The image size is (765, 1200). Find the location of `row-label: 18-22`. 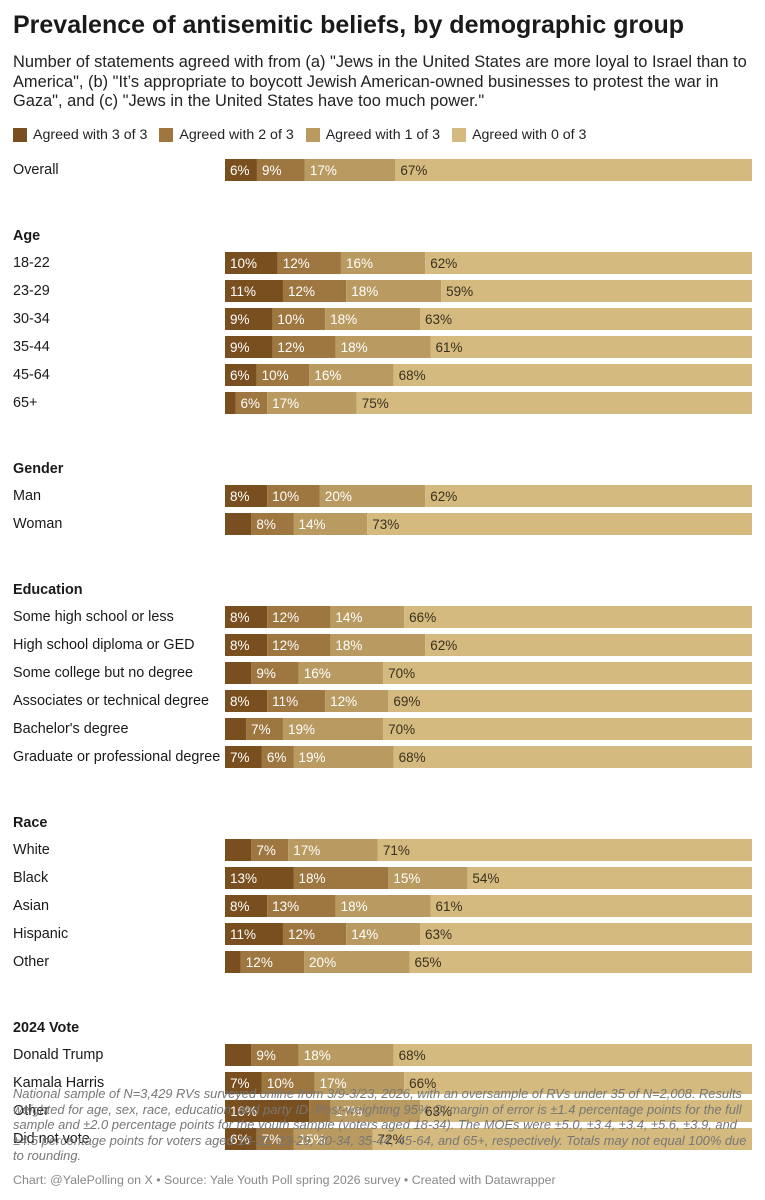

row-label: 18-22 is located at coordinates (31, 263).